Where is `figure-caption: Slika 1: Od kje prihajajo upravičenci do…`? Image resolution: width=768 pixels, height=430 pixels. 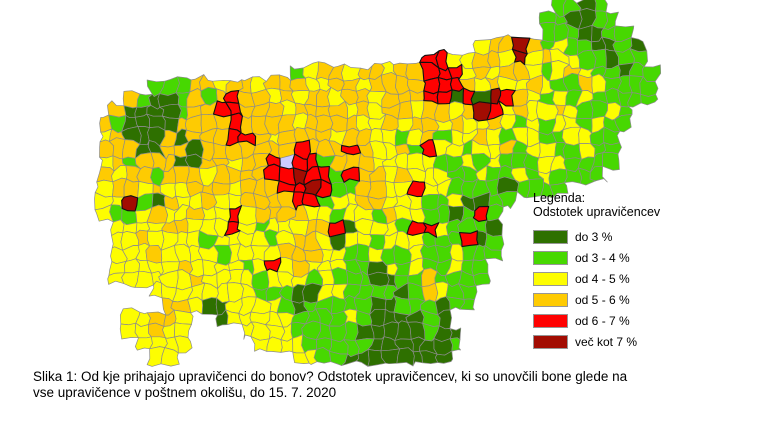
figure-caption: Slika 1: Od kje prihajajo upravičenci do… is located at coordinates (391, 385).